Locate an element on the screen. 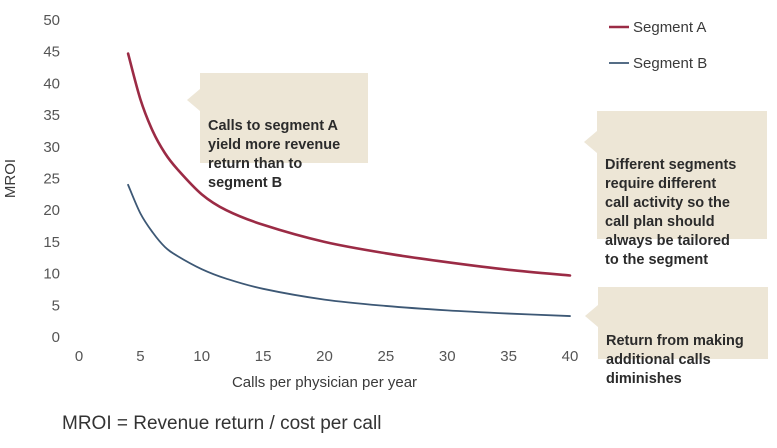 The height and width of the screenshot is (448, 777). x-tick-label: 40 is located at coordinates (570, 356).